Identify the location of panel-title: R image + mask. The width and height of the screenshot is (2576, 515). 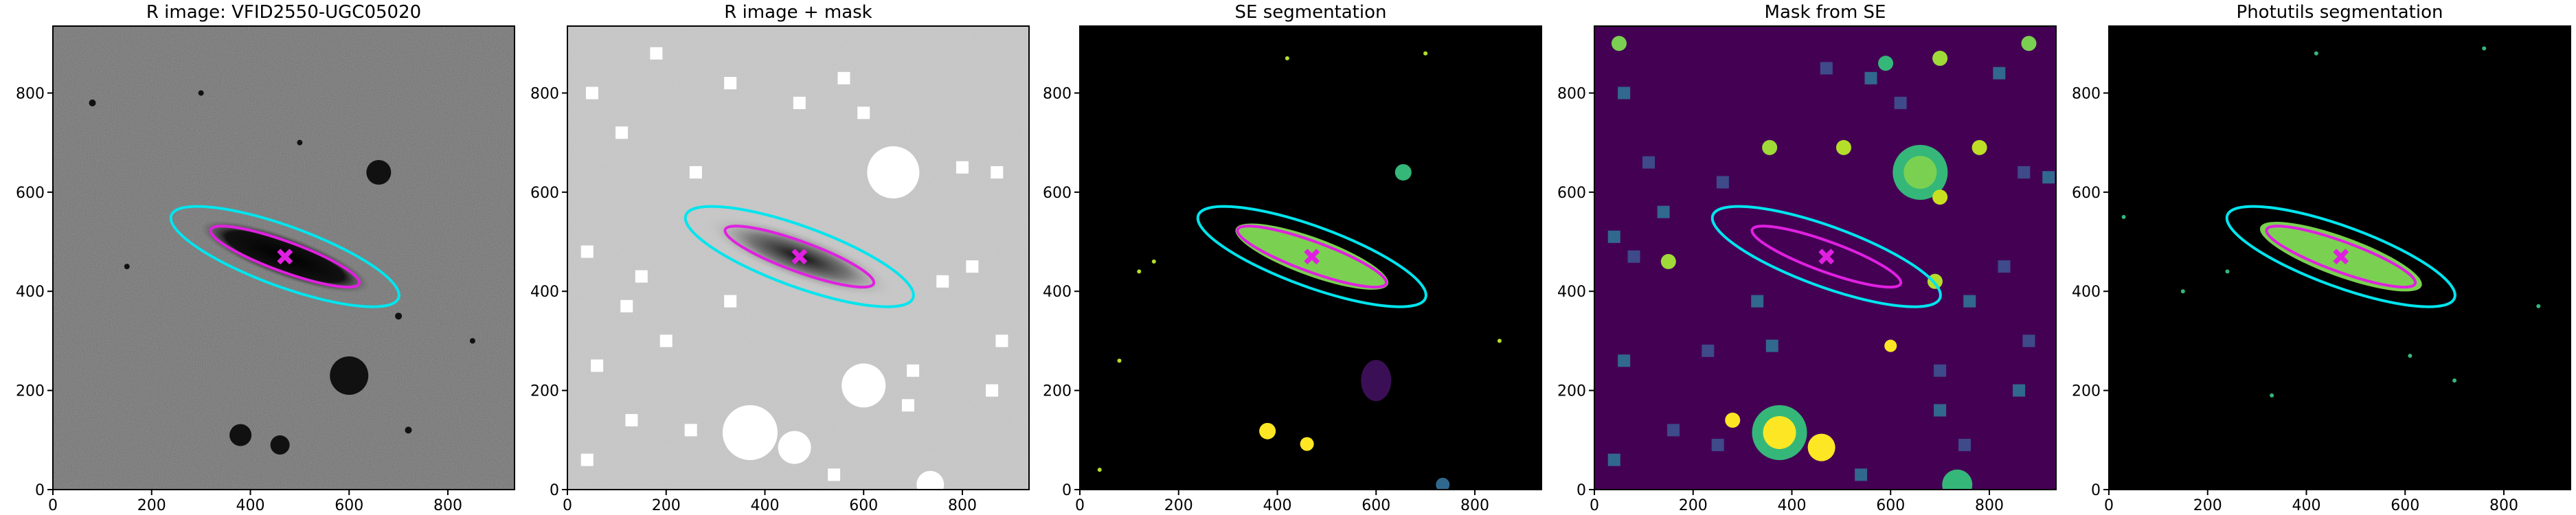
(798, 12).